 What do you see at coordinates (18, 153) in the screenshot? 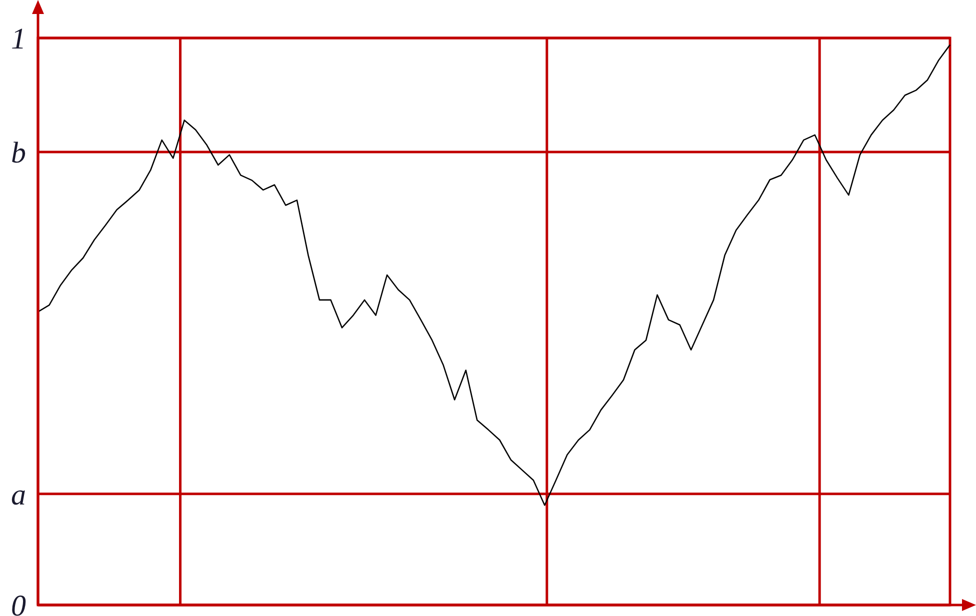
I see `y-tick-label: b` at bounding box center [18, 153].